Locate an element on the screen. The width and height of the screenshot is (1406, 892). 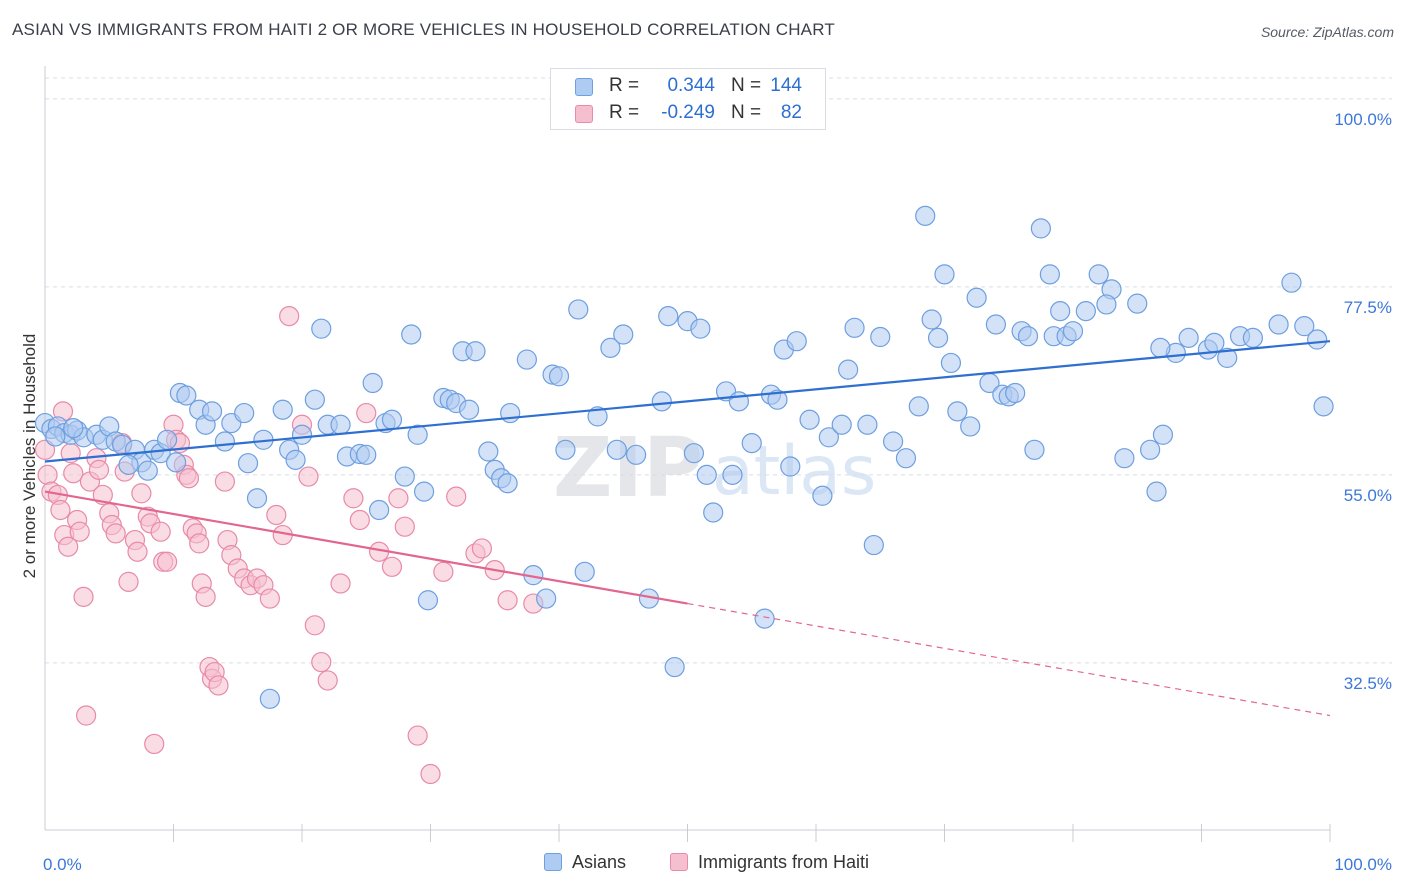
watermark: ZIP atlas is located at coordinates (714, 468).